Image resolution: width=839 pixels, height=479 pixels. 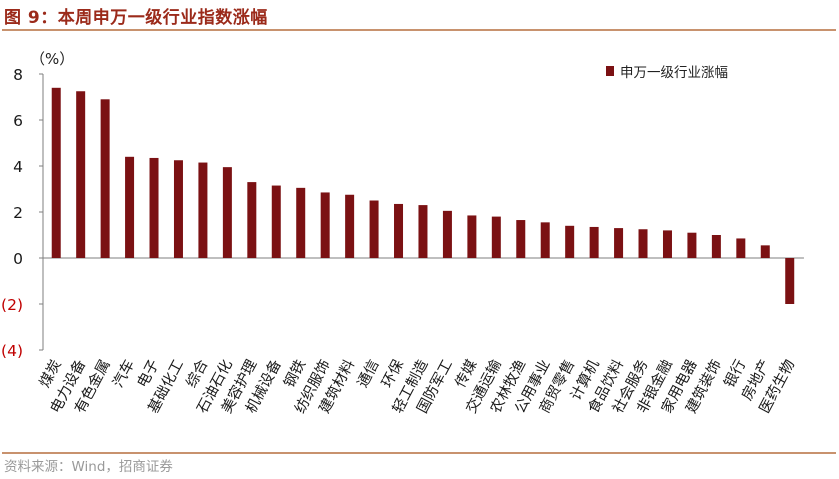 What do you see at coordinates (136, 18) in the screenshot?
I see `figure-title: 图 9：本周申万一级行业指数涨幅` at bounding box center [136, 18].